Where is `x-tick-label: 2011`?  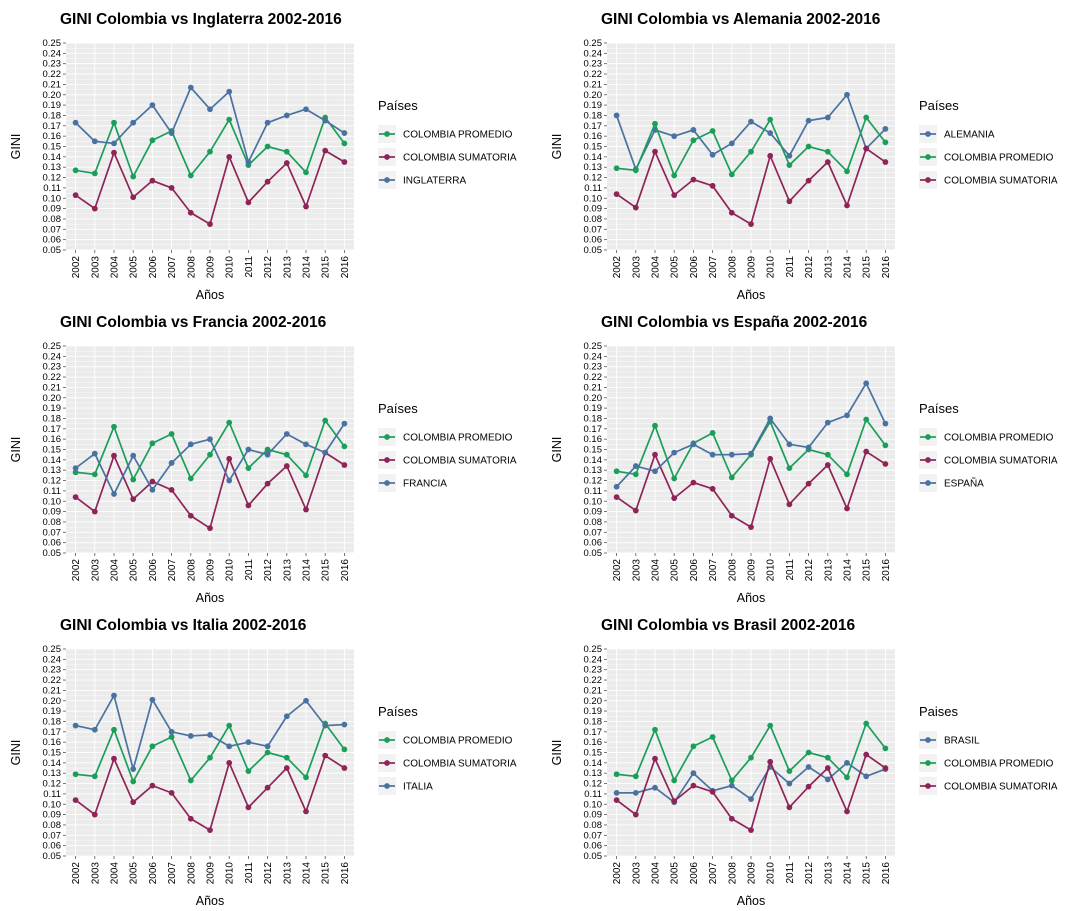 x-tick-label: 2011 is located at coordinates (249, 873).